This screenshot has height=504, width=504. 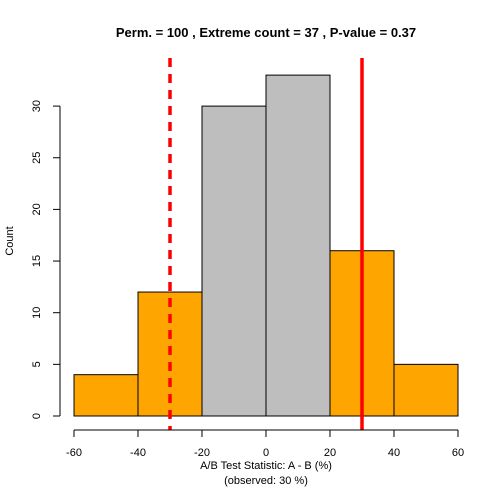 What do you see at coordinates (37, 158) in the screenshot?
I see `y-tick-label-5: 25` at bounding box center [37, 158].